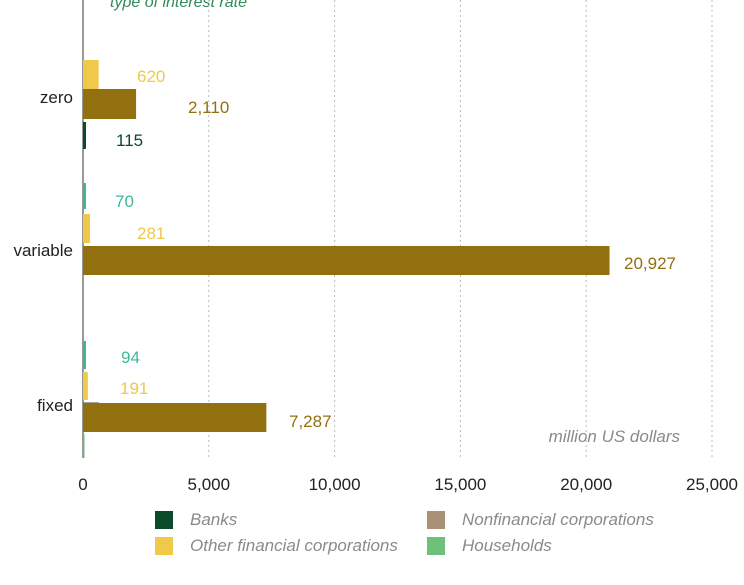 Image resolution: width=744 pixels, height=585 pixels. What do you see at coordinates (56, 97) in the screenshot?
I see `category-label: zero` at bounding box center [56, 97].